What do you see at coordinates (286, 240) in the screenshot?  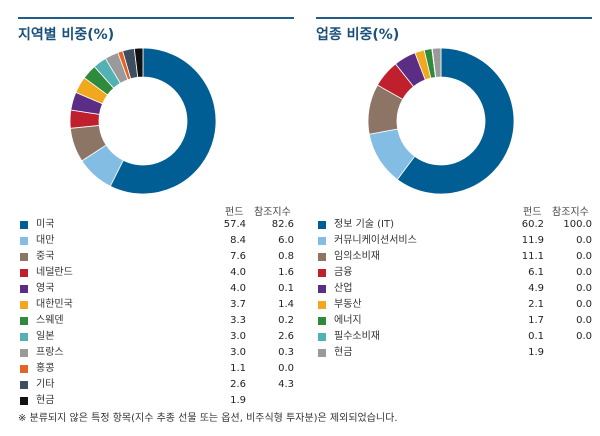 I see `index-value: 6.0` at bounding box center [286, 240].